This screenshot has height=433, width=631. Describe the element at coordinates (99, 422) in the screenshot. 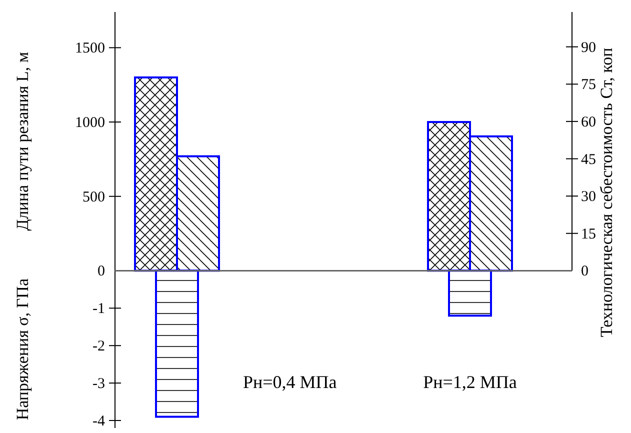

I see `y-tick-label: -4` at that location.